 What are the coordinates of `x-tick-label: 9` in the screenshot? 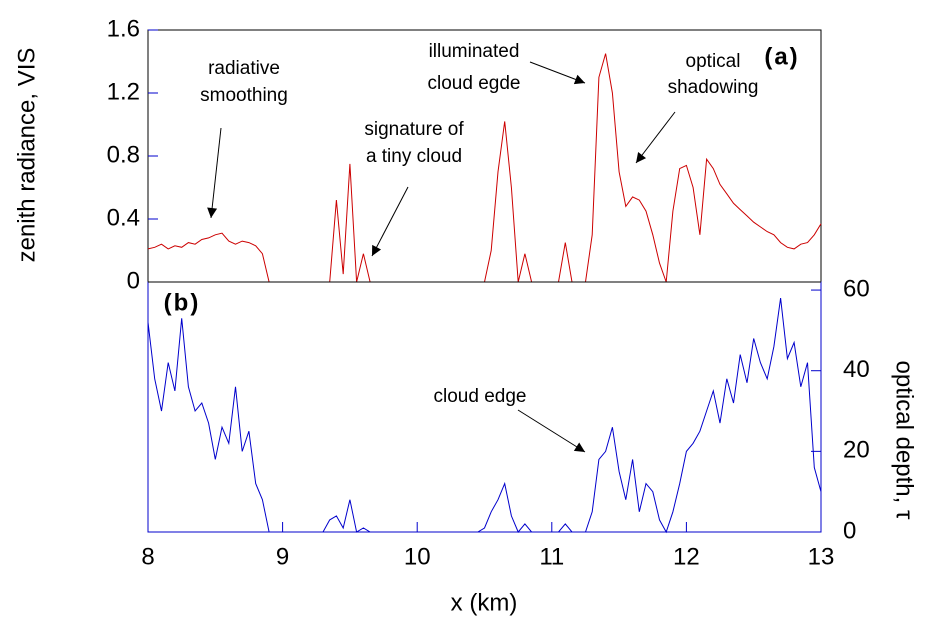 It's located at (282, 556).